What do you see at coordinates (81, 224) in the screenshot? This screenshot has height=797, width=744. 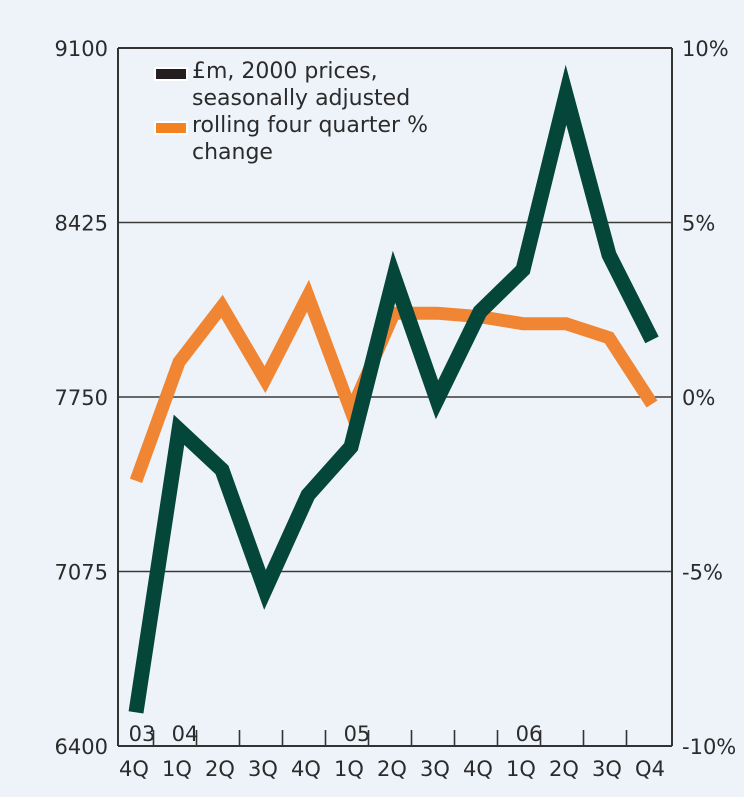 I see `left-tick-label: 8425` at bounding box center [81, 224].